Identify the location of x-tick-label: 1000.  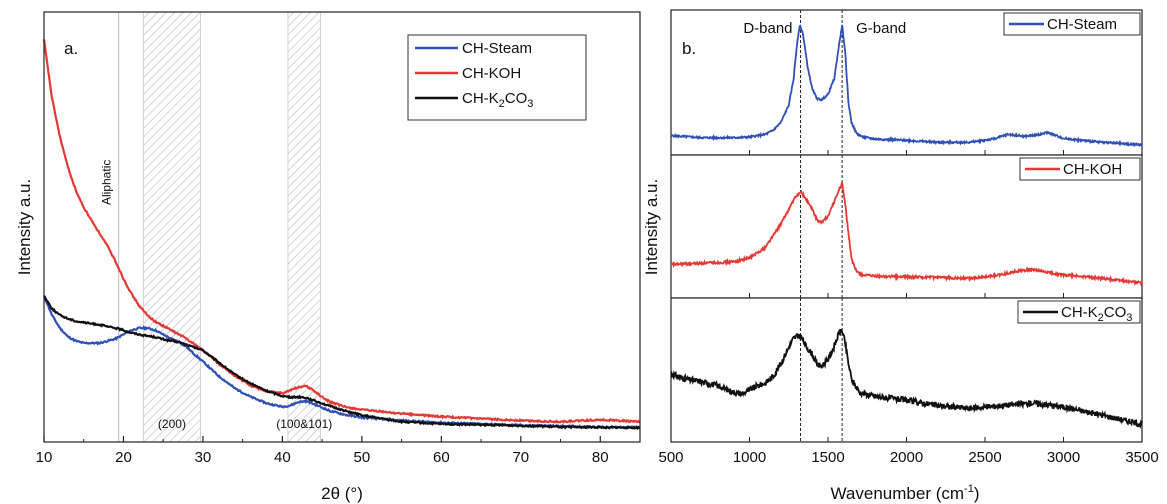
(749, 457).